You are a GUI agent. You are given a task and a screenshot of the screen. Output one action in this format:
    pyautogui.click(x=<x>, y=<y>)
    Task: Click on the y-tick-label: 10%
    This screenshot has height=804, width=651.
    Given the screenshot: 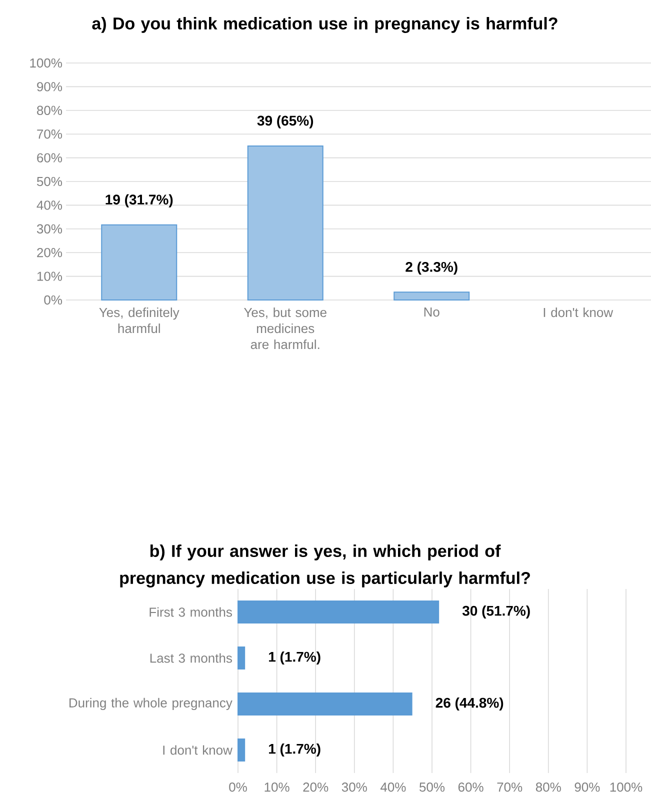 What is the action you would take?
    pyautogui.click(x=49, y=276)
    